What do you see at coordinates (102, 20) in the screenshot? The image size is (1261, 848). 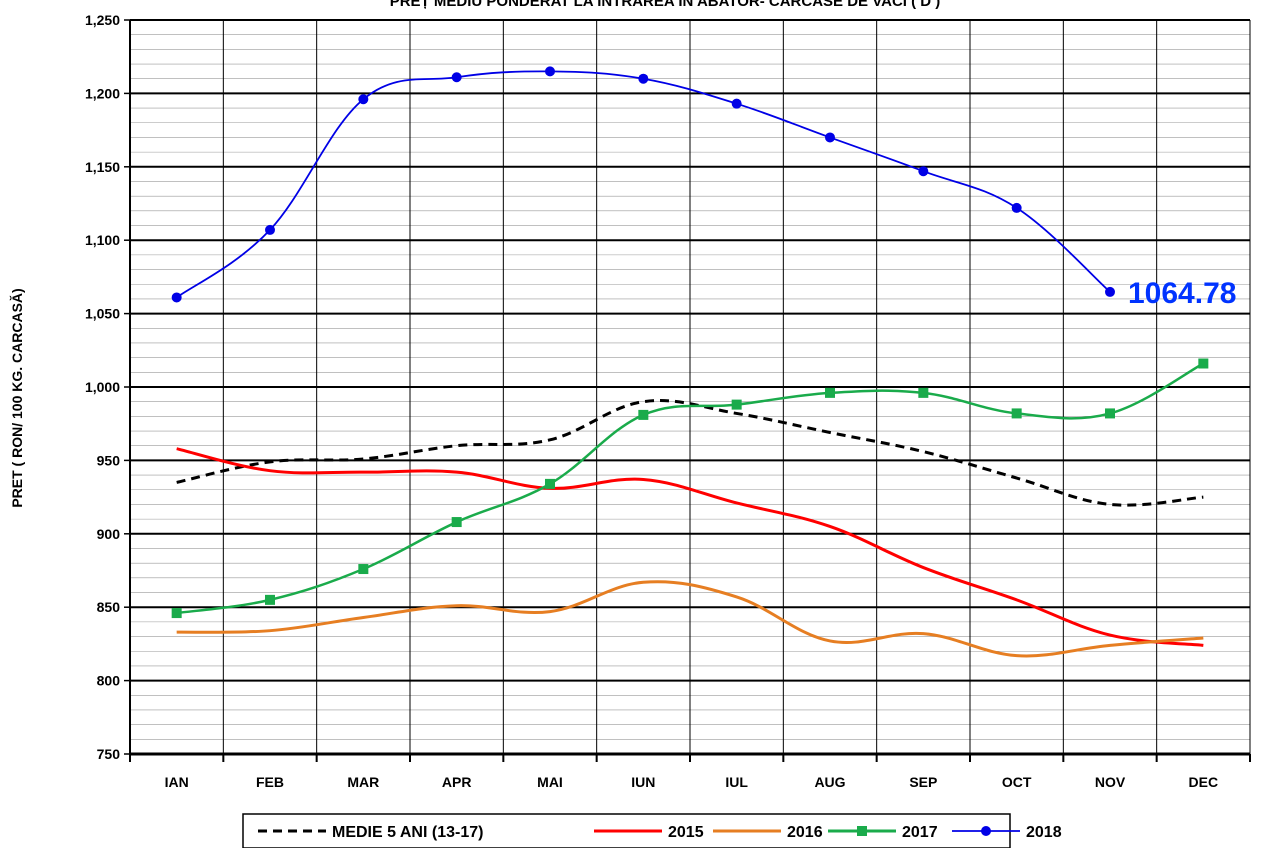 I see `y-tick-label: 1,250` at bounding box center [102, 20].